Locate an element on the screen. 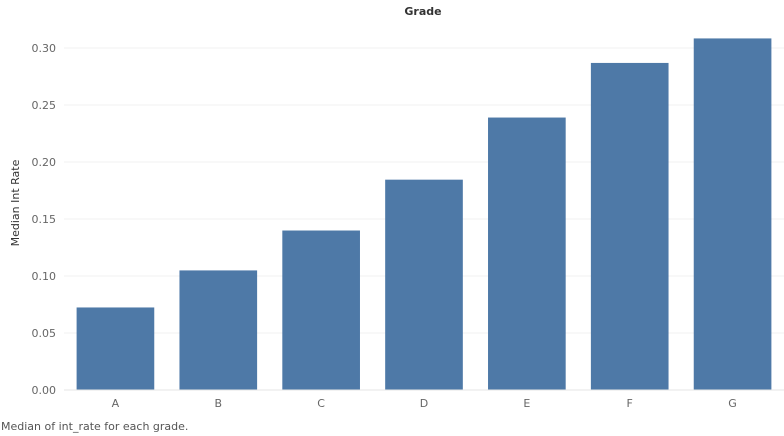 The height and width of the screenshot is (436, 784). x-tick-label: F is located at coordinates (630, 403).